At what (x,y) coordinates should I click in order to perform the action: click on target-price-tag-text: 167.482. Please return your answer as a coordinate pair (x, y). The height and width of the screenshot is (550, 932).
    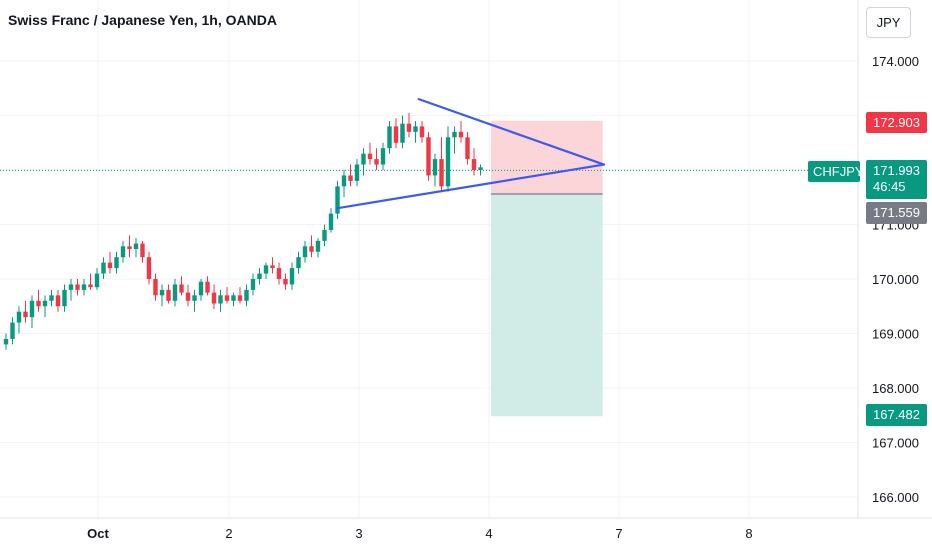
    Looking at the image, I should click on (896, 414).